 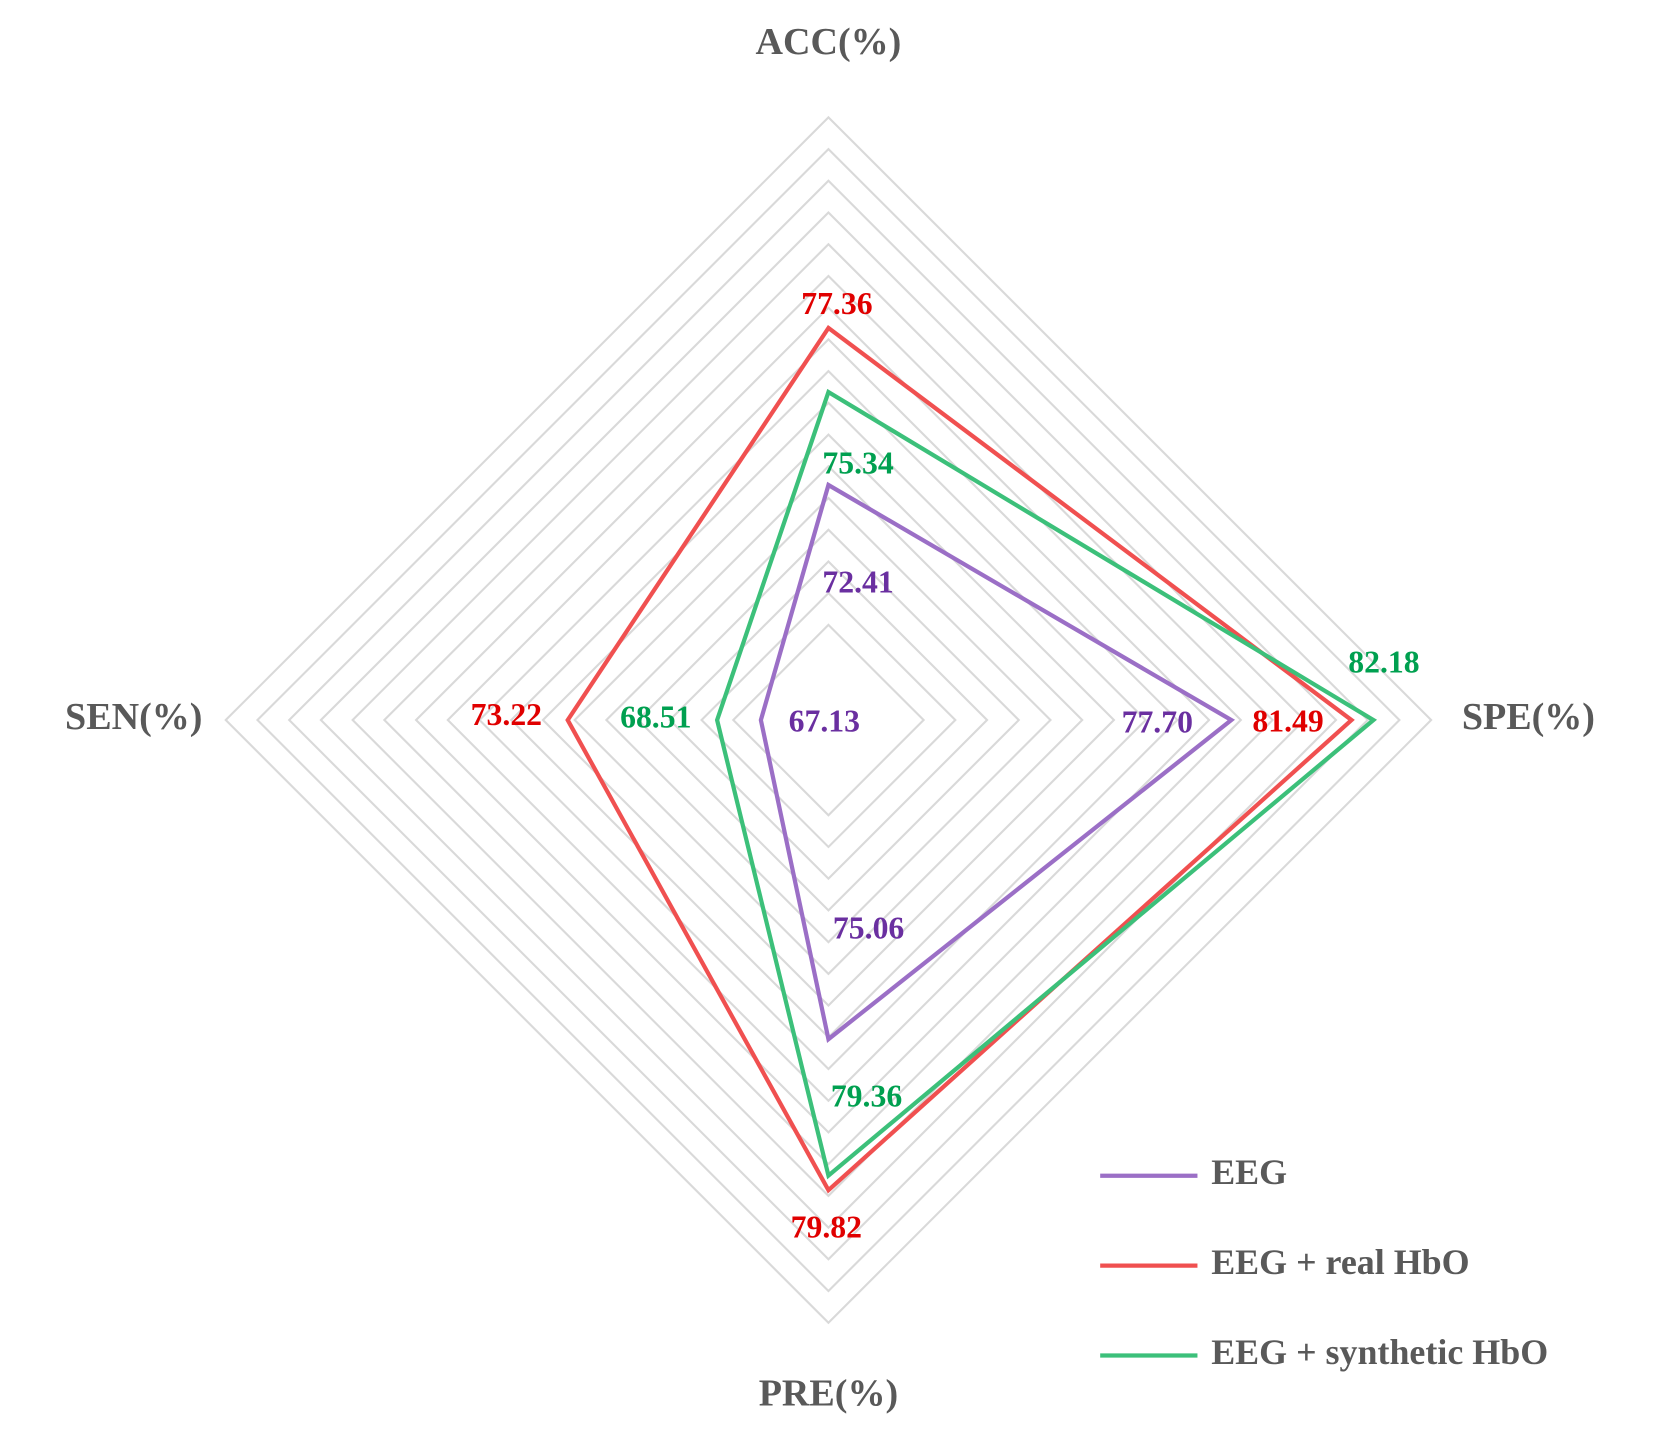 I want to click on legend-text: EEG + real HbO, so click(x=1340, y=1262).